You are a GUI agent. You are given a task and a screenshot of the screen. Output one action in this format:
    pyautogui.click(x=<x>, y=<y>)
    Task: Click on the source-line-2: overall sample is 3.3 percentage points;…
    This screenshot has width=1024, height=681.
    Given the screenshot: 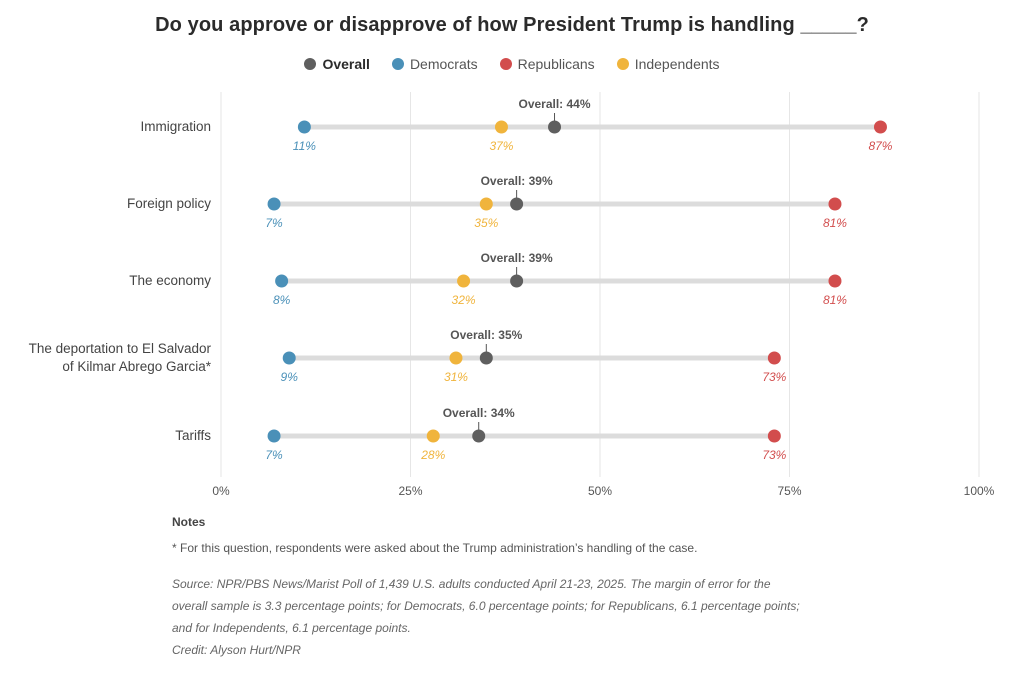 What is the action you would take?
    pyautogui.click(x=486, y=606)
    